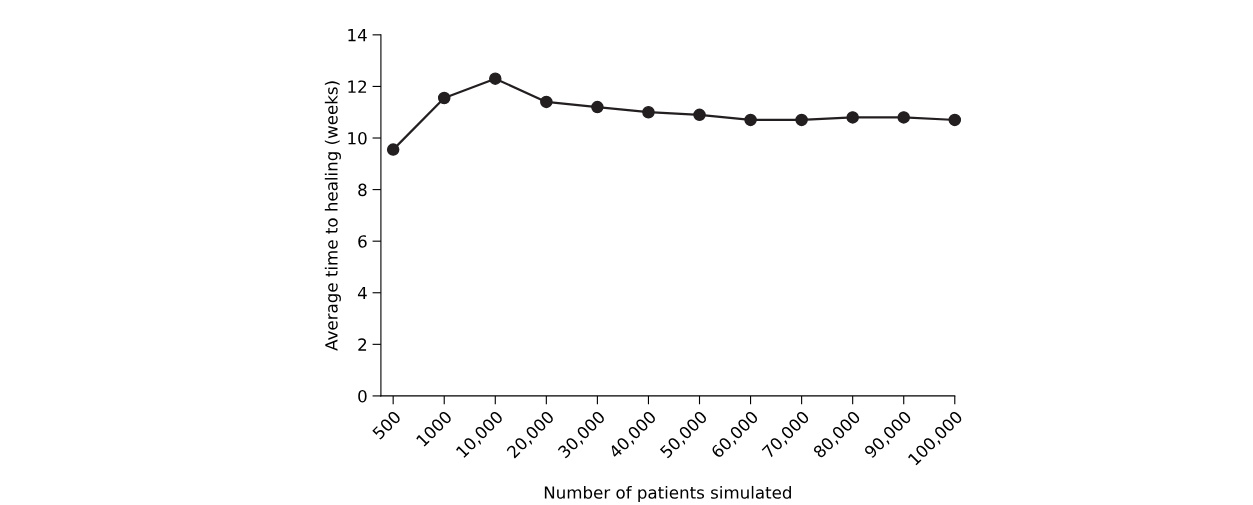 This screenshot has width=1253, height=505. What do you see at coordinates (362, 344) in the screenshot?
I see `y-tick-label: 2` at bounding box center [362, 344].